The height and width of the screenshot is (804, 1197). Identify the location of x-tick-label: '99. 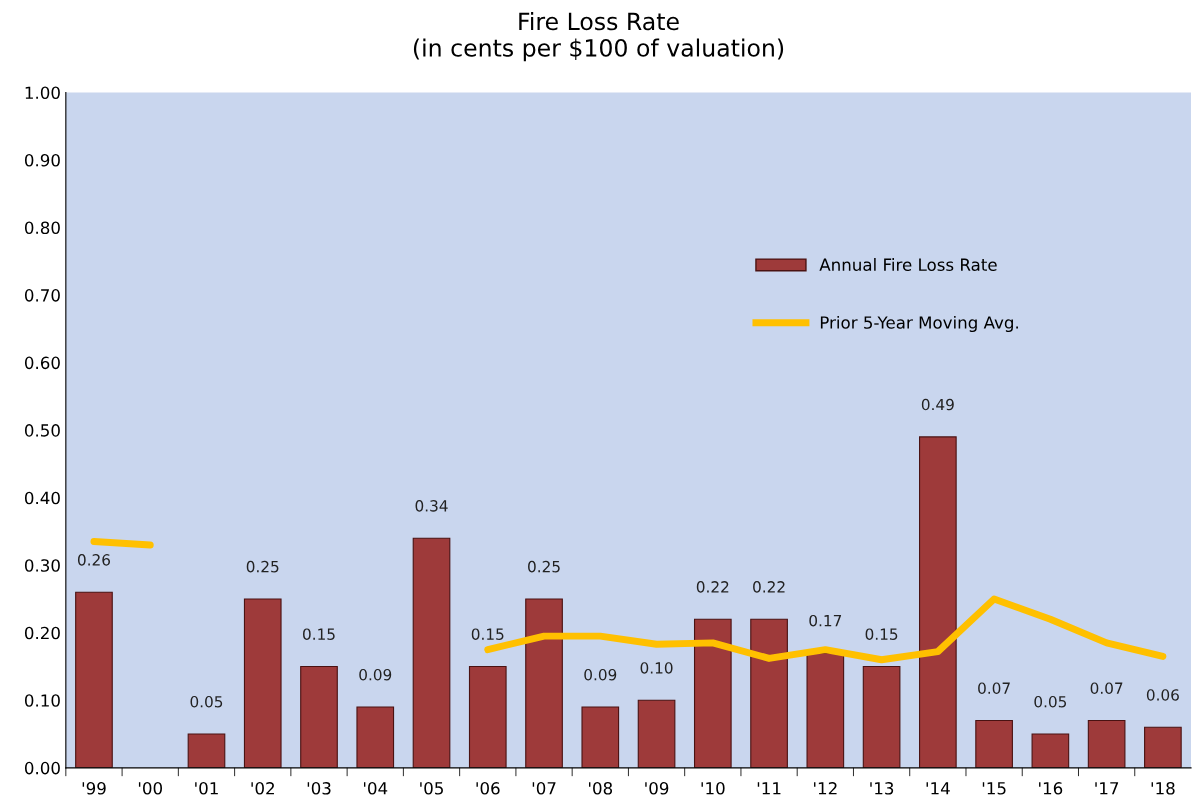
(94, 788).